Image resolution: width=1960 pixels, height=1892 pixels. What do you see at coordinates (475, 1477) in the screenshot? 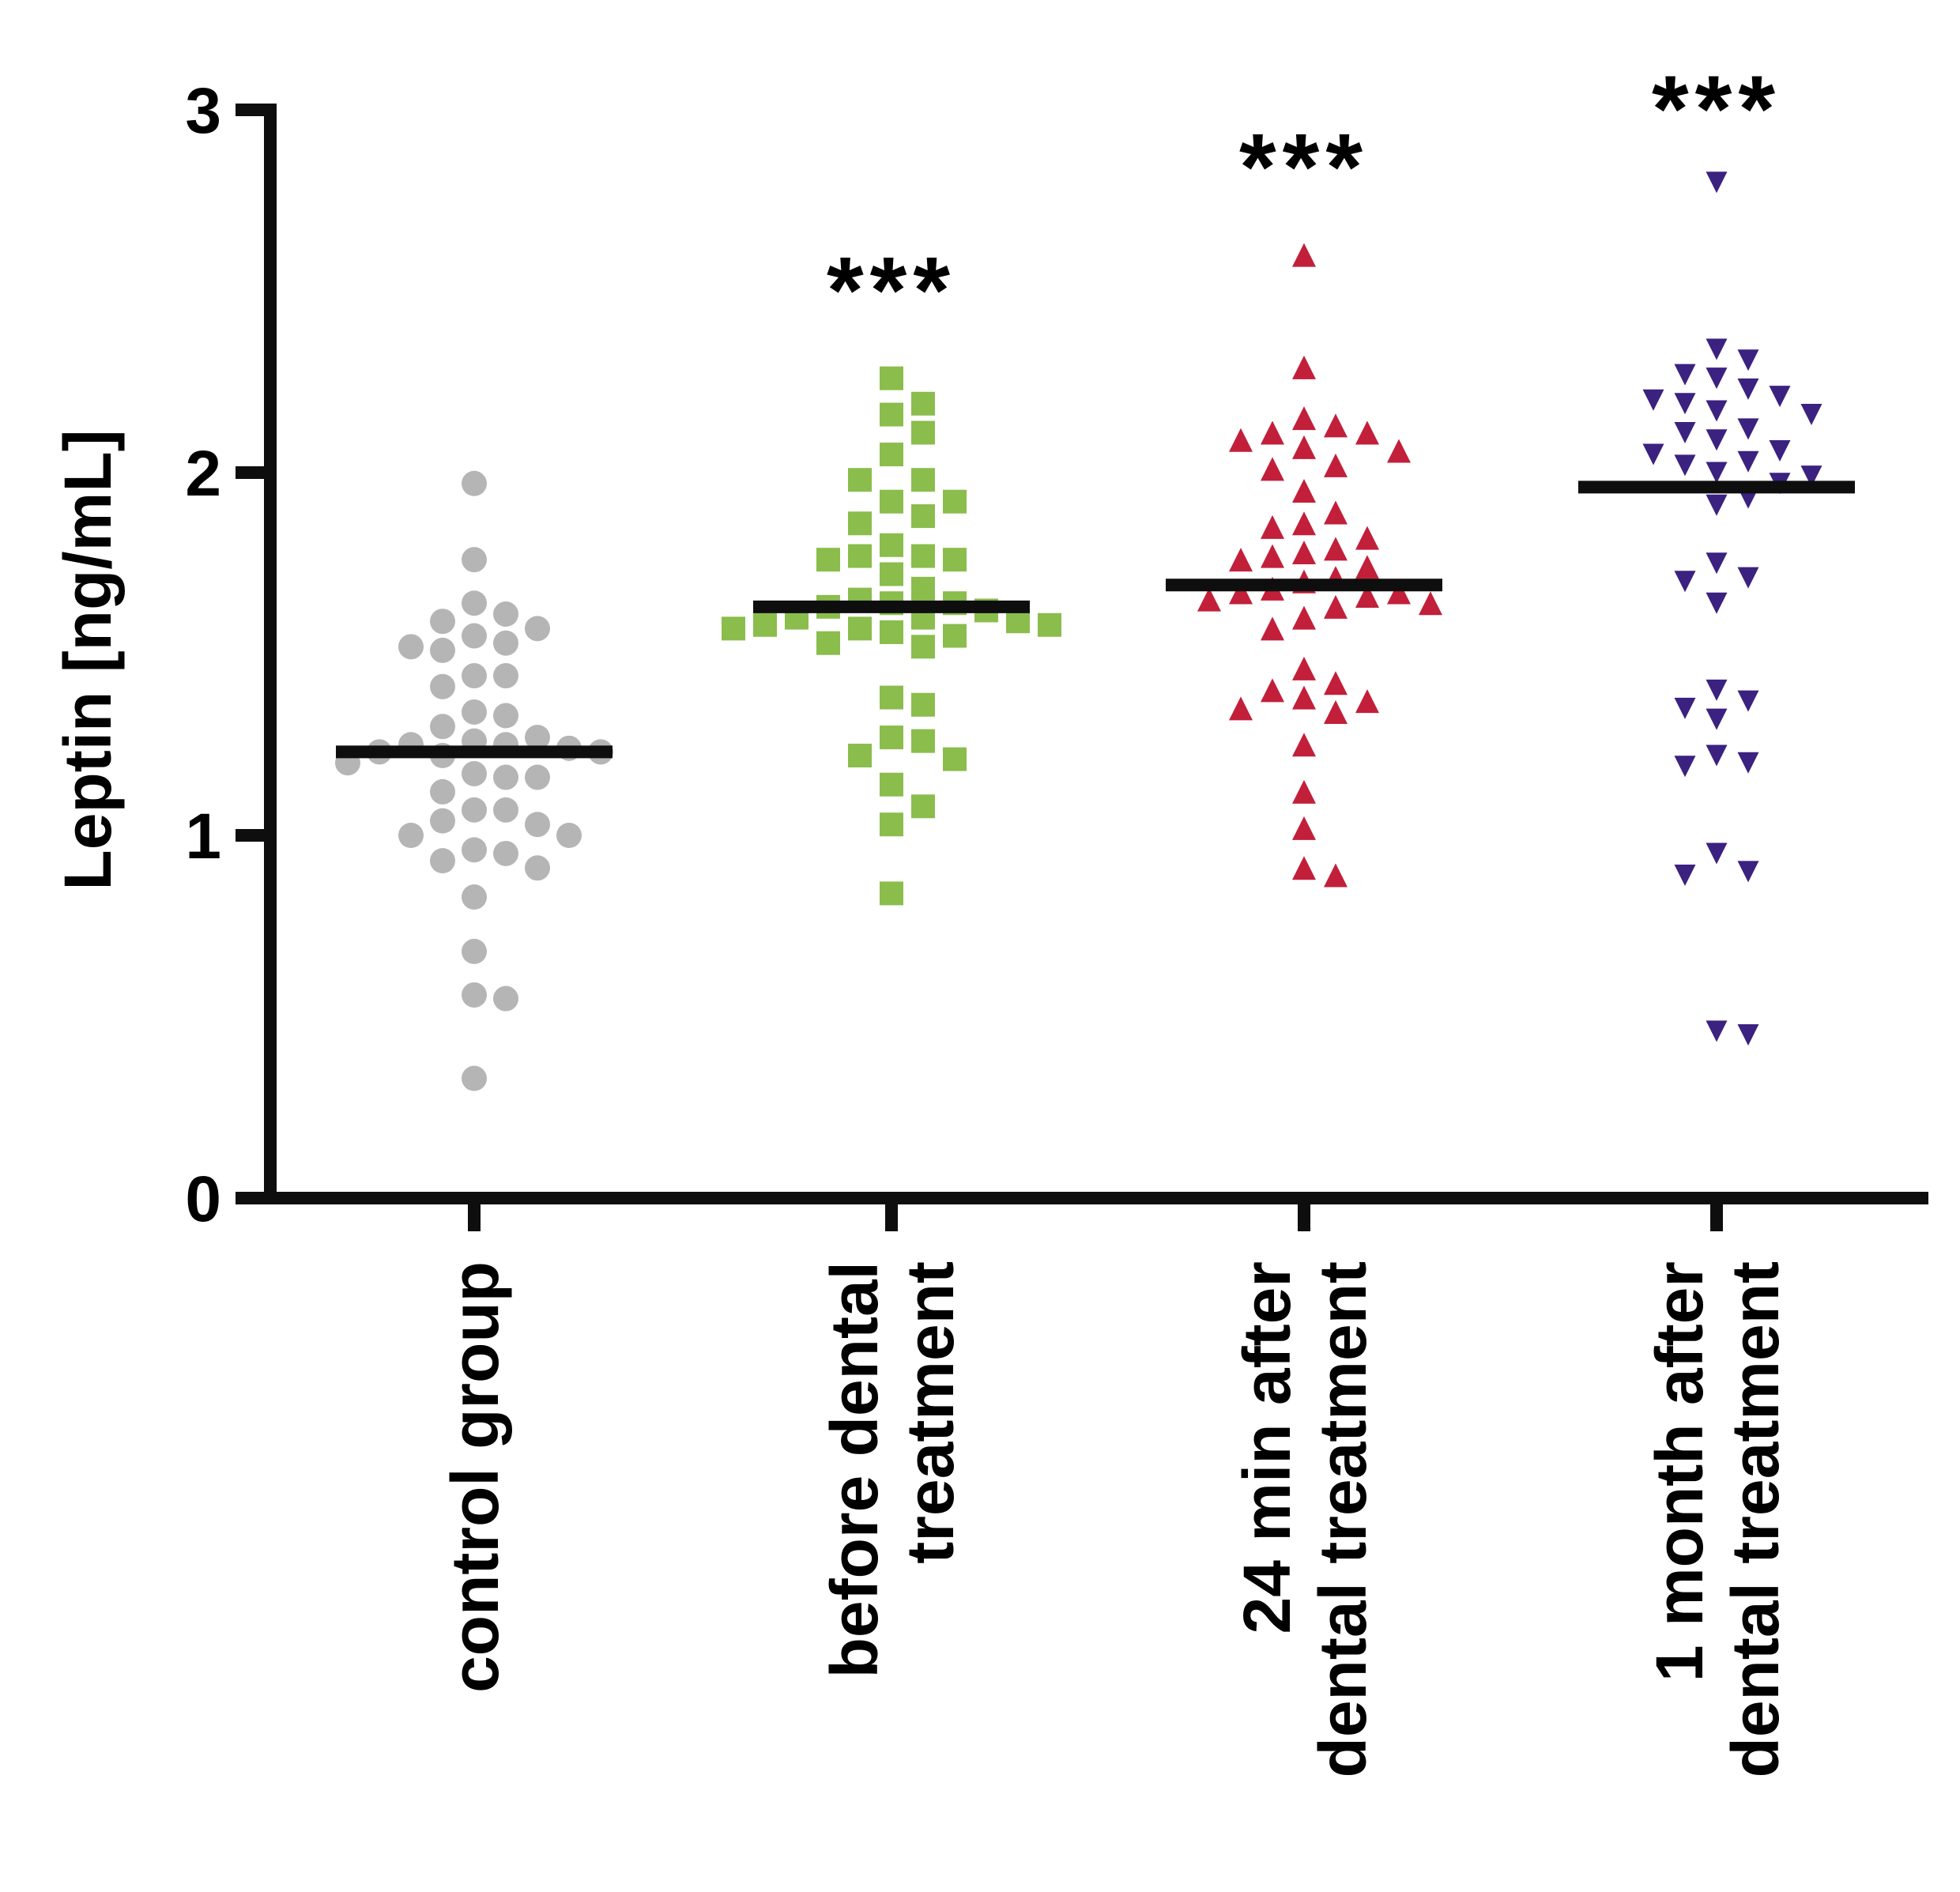
I see `x-category-label: control group` at bounding box center [475, 1477].